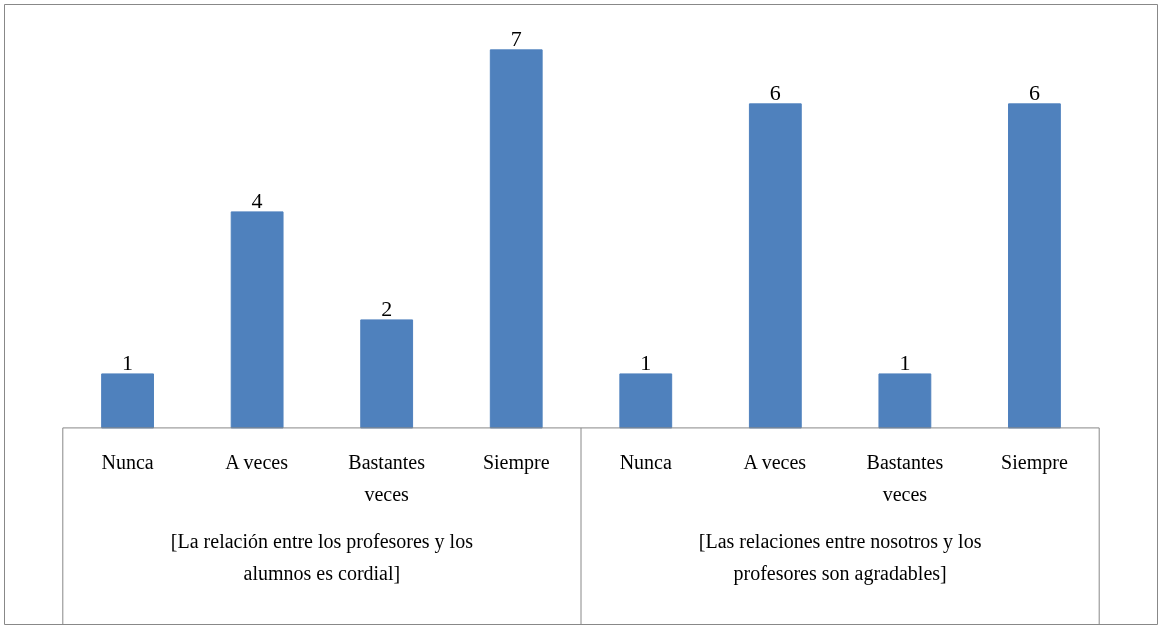 The height and width of the screenshot is (628, 1161). What do you see at coordinates (387, 308) in the screenshot?
I see `data-label: 2` at bounding box center [387, 308].